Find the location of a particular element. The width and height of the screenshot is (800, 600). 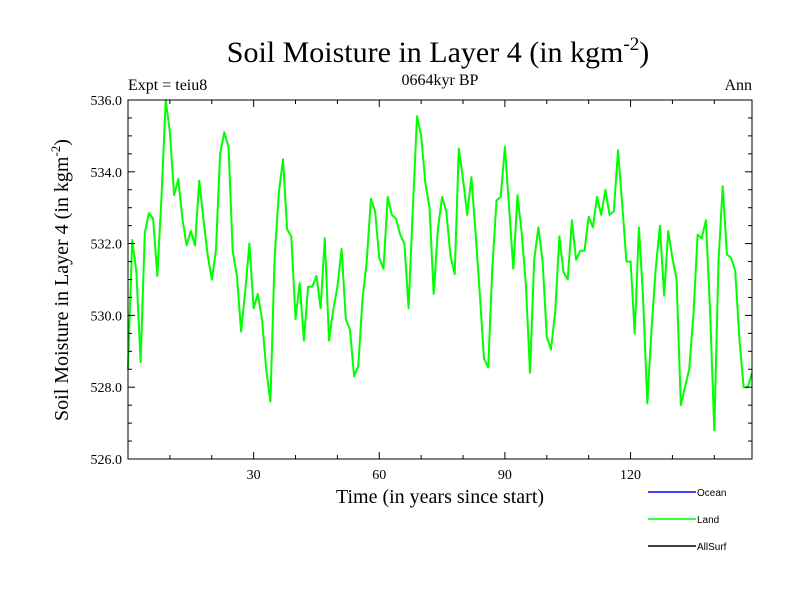

y-axis-label: Soil Moisture in Layer 4 (in kgm-2) is located at coordinates (60, 280).